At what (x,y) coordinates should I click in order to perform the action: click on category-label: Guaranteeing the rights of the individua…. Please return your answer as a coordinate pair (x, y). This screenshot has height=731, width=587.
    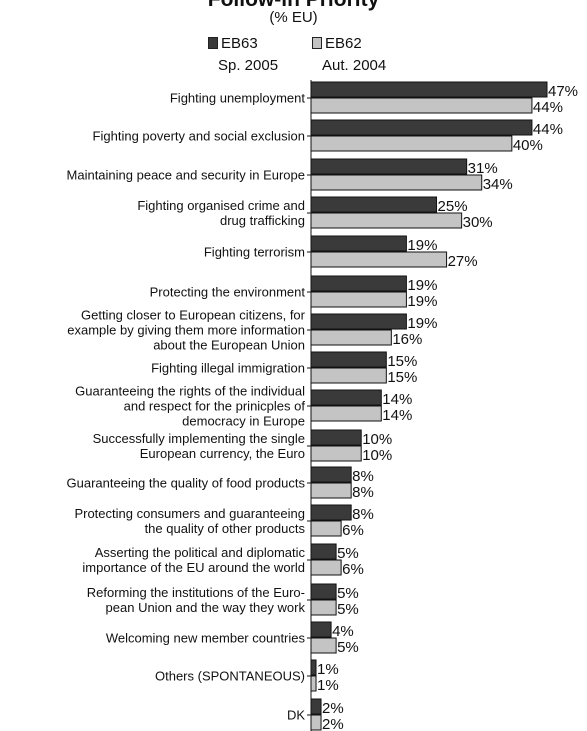
    Looking at the image, I should click on (190, 406).